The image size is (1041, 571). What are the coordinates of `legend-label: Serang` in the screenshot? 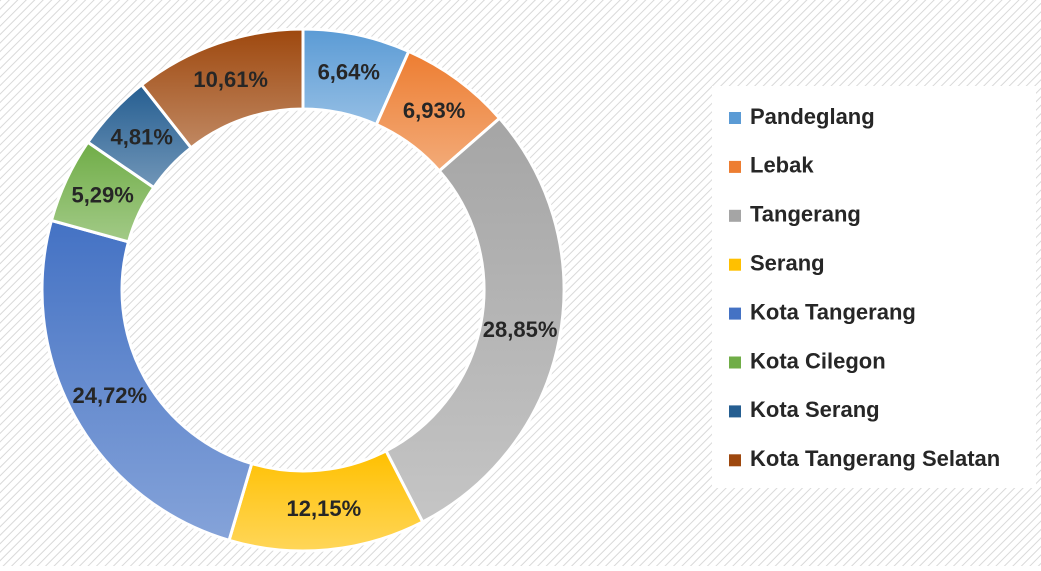 It's located at (787, 263).